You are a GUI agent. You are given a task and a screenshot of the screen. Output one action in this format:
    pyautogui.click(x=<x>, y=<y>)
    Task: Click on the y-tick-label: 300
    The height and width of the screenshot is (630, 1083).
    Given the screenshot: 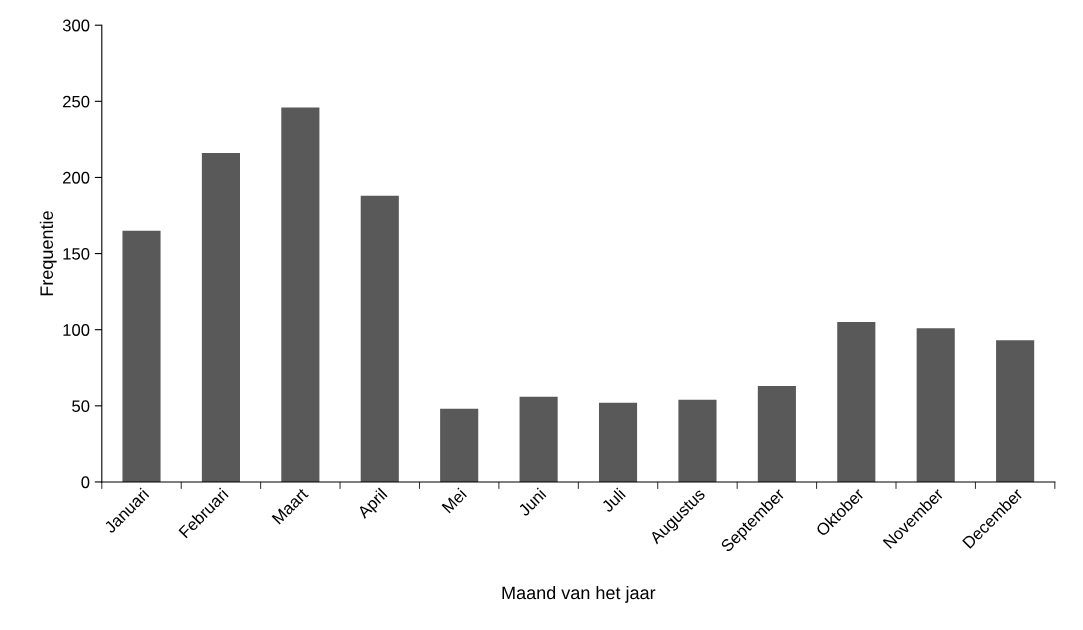 What is the action you would take?
    pyautogui.click(x=76, y=25)
    